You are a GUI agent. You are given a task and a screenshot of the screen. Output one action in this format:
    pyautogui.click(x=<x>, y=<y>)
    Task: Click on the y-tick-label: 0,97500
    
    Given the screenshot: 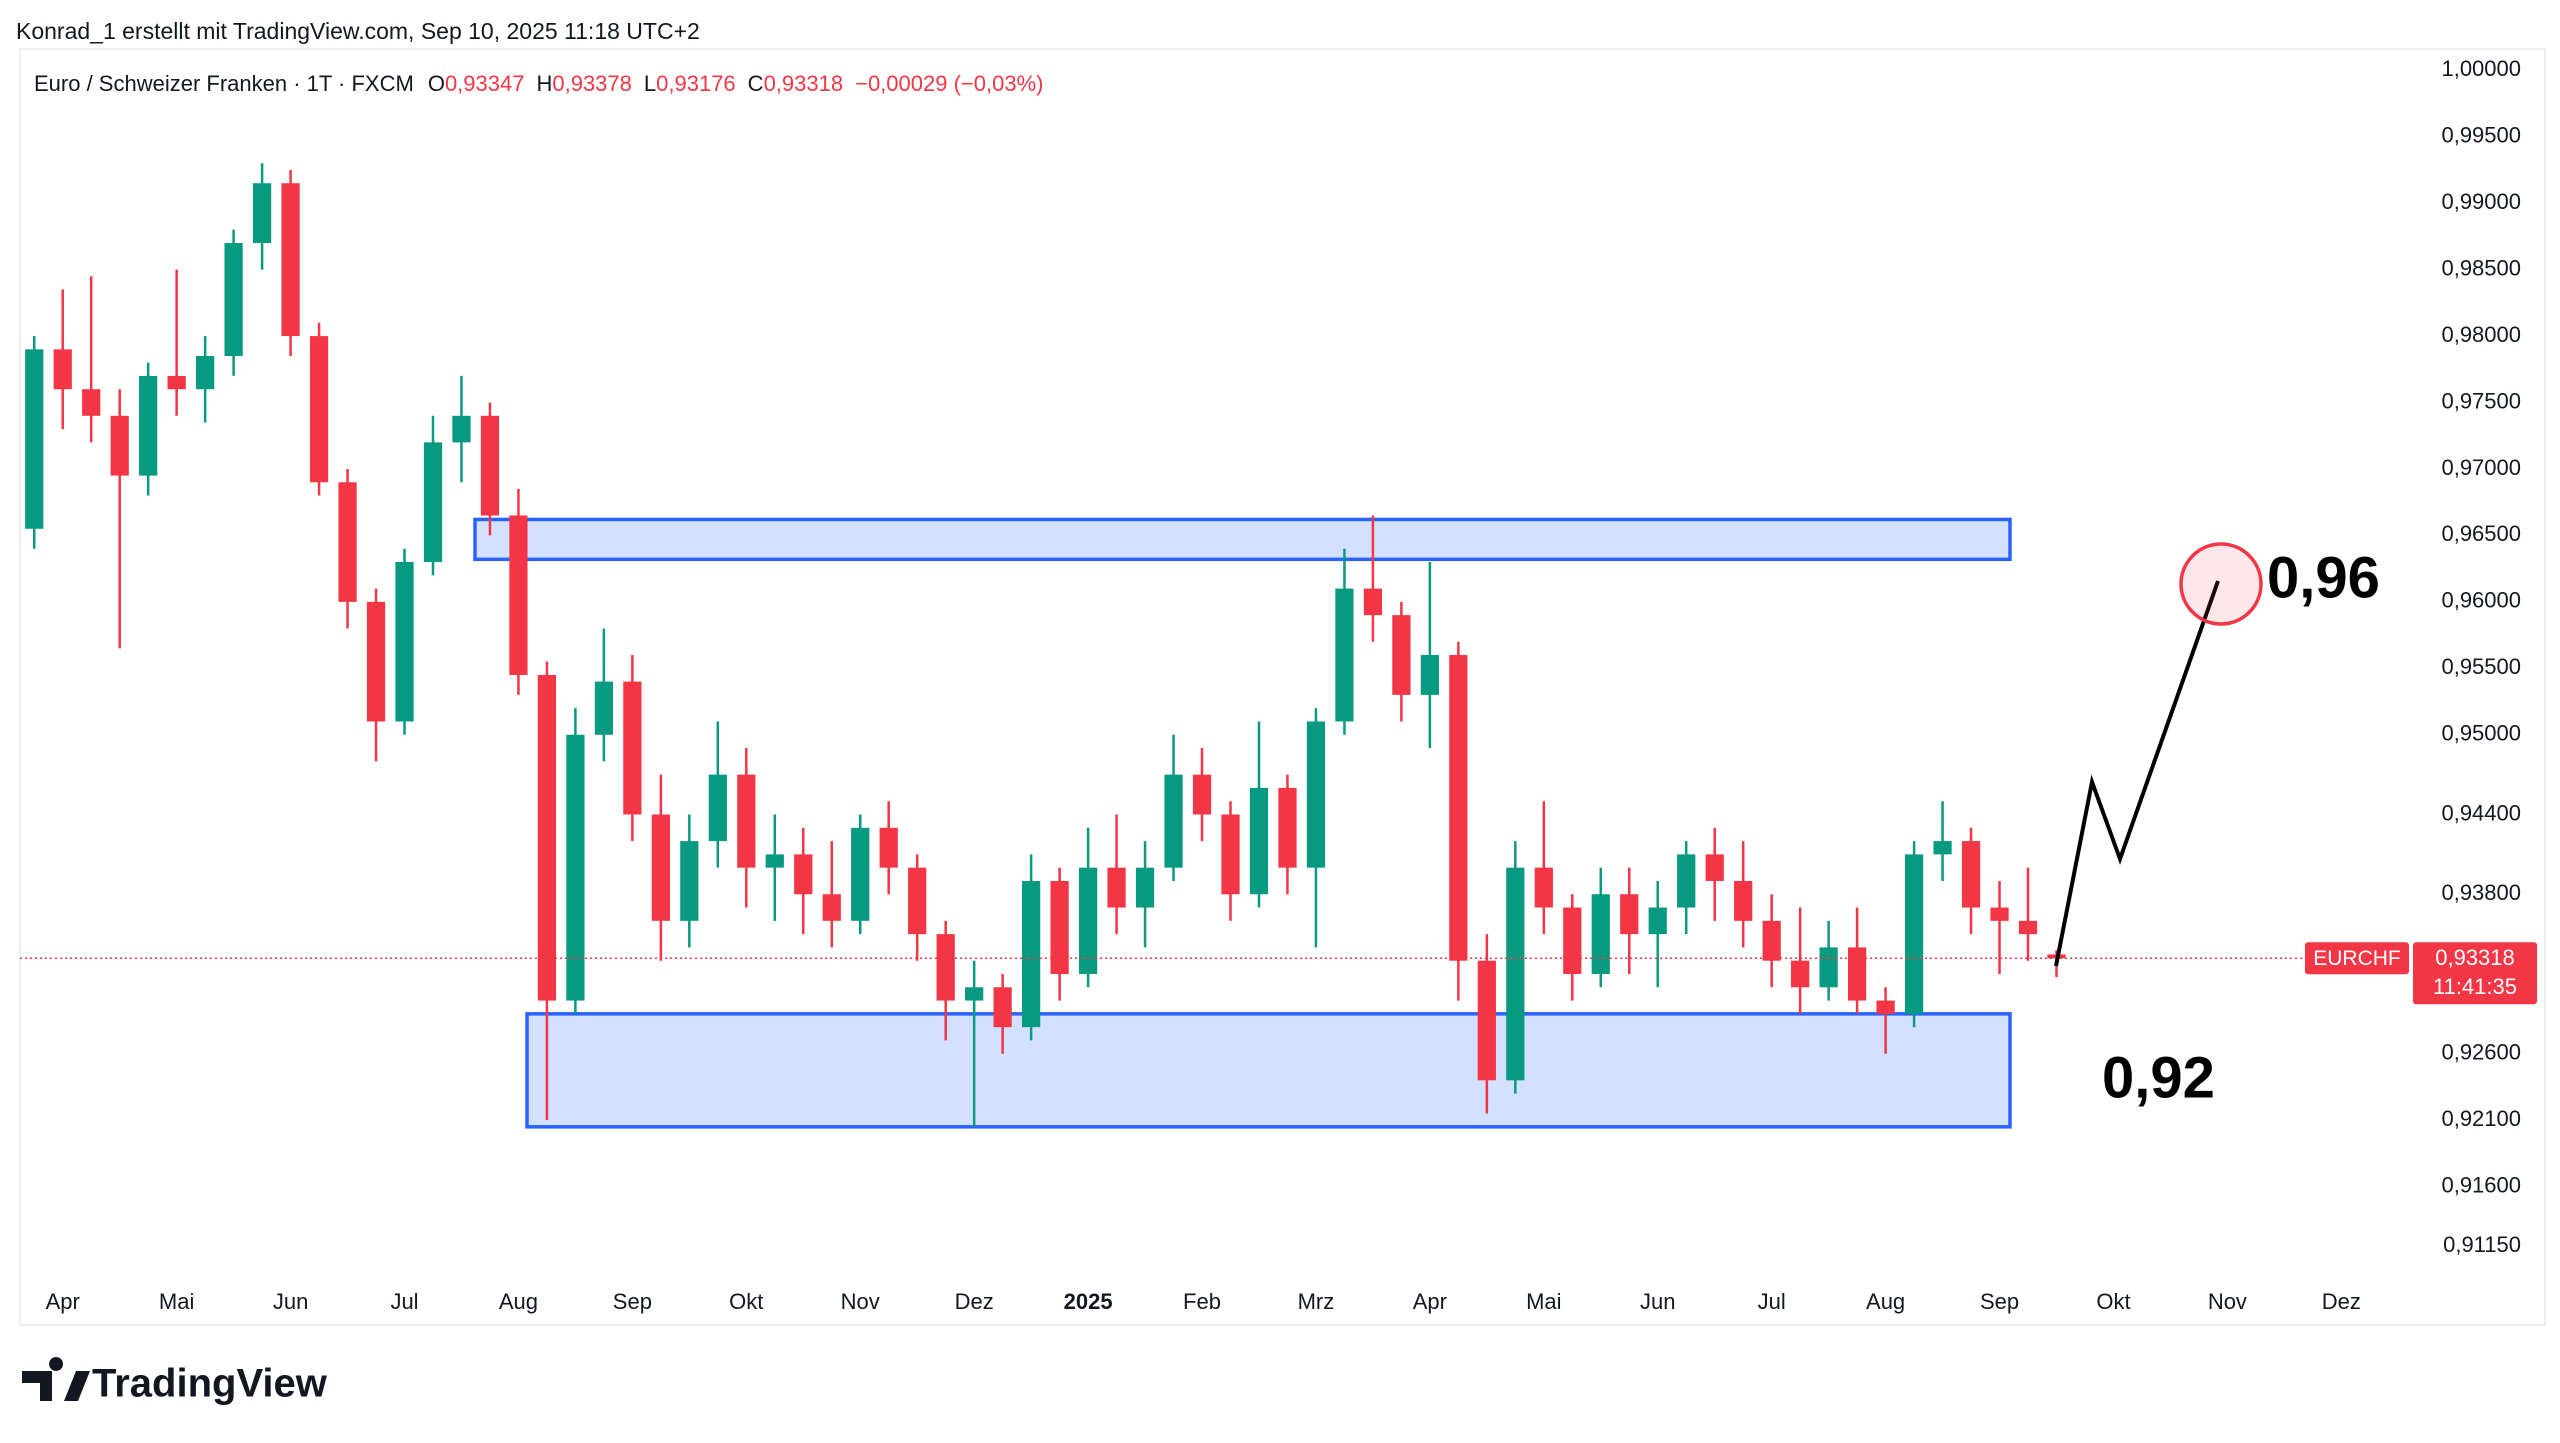 What is the action you would take?
    pyautogui.click(x=2481, y=400)
    